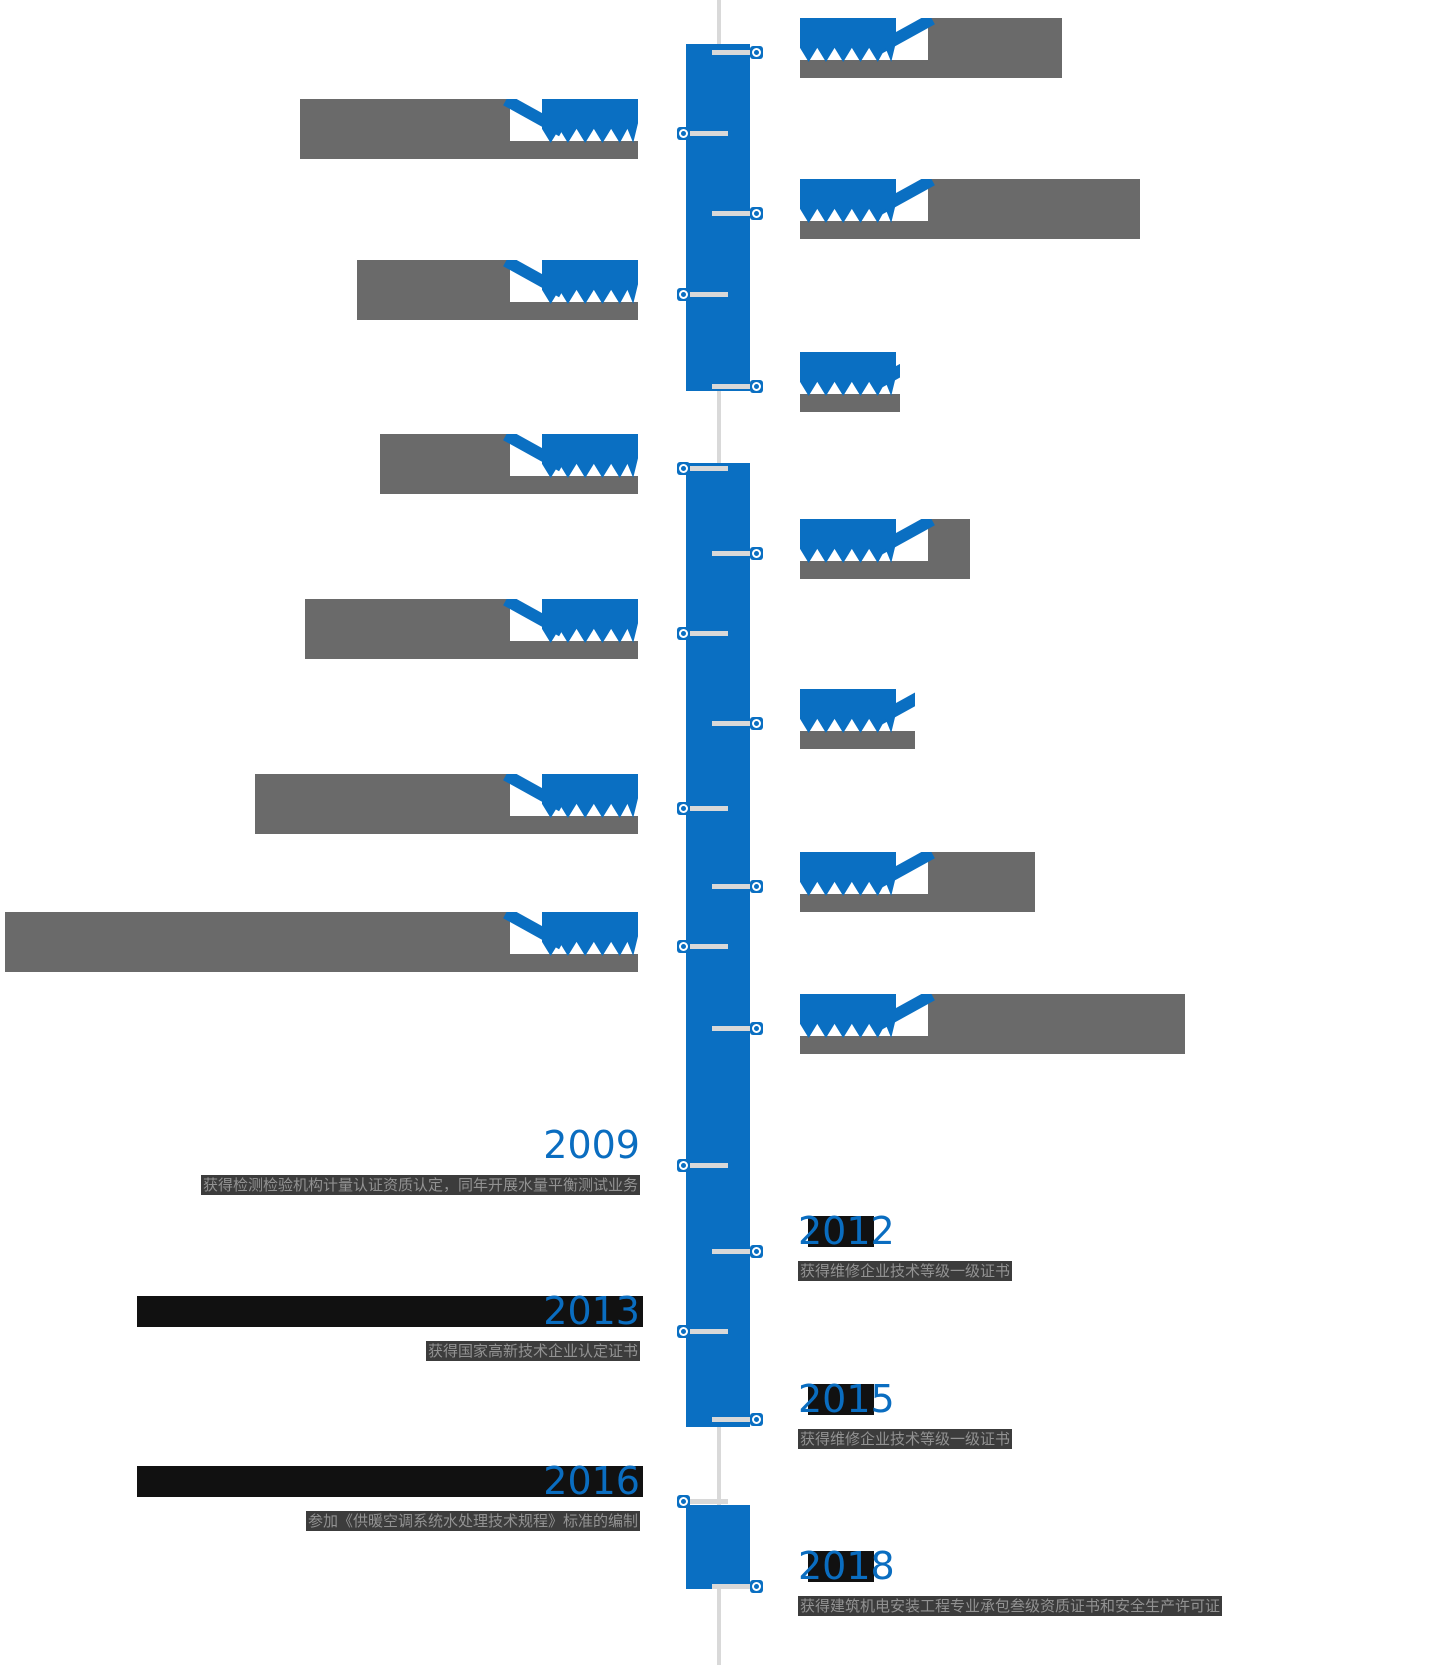 This screenshot has height=1665, width=1435. I want to click on timeline-entry-2013: 2013 获得国家高新技术企业认定证书, so click(390, 1326).